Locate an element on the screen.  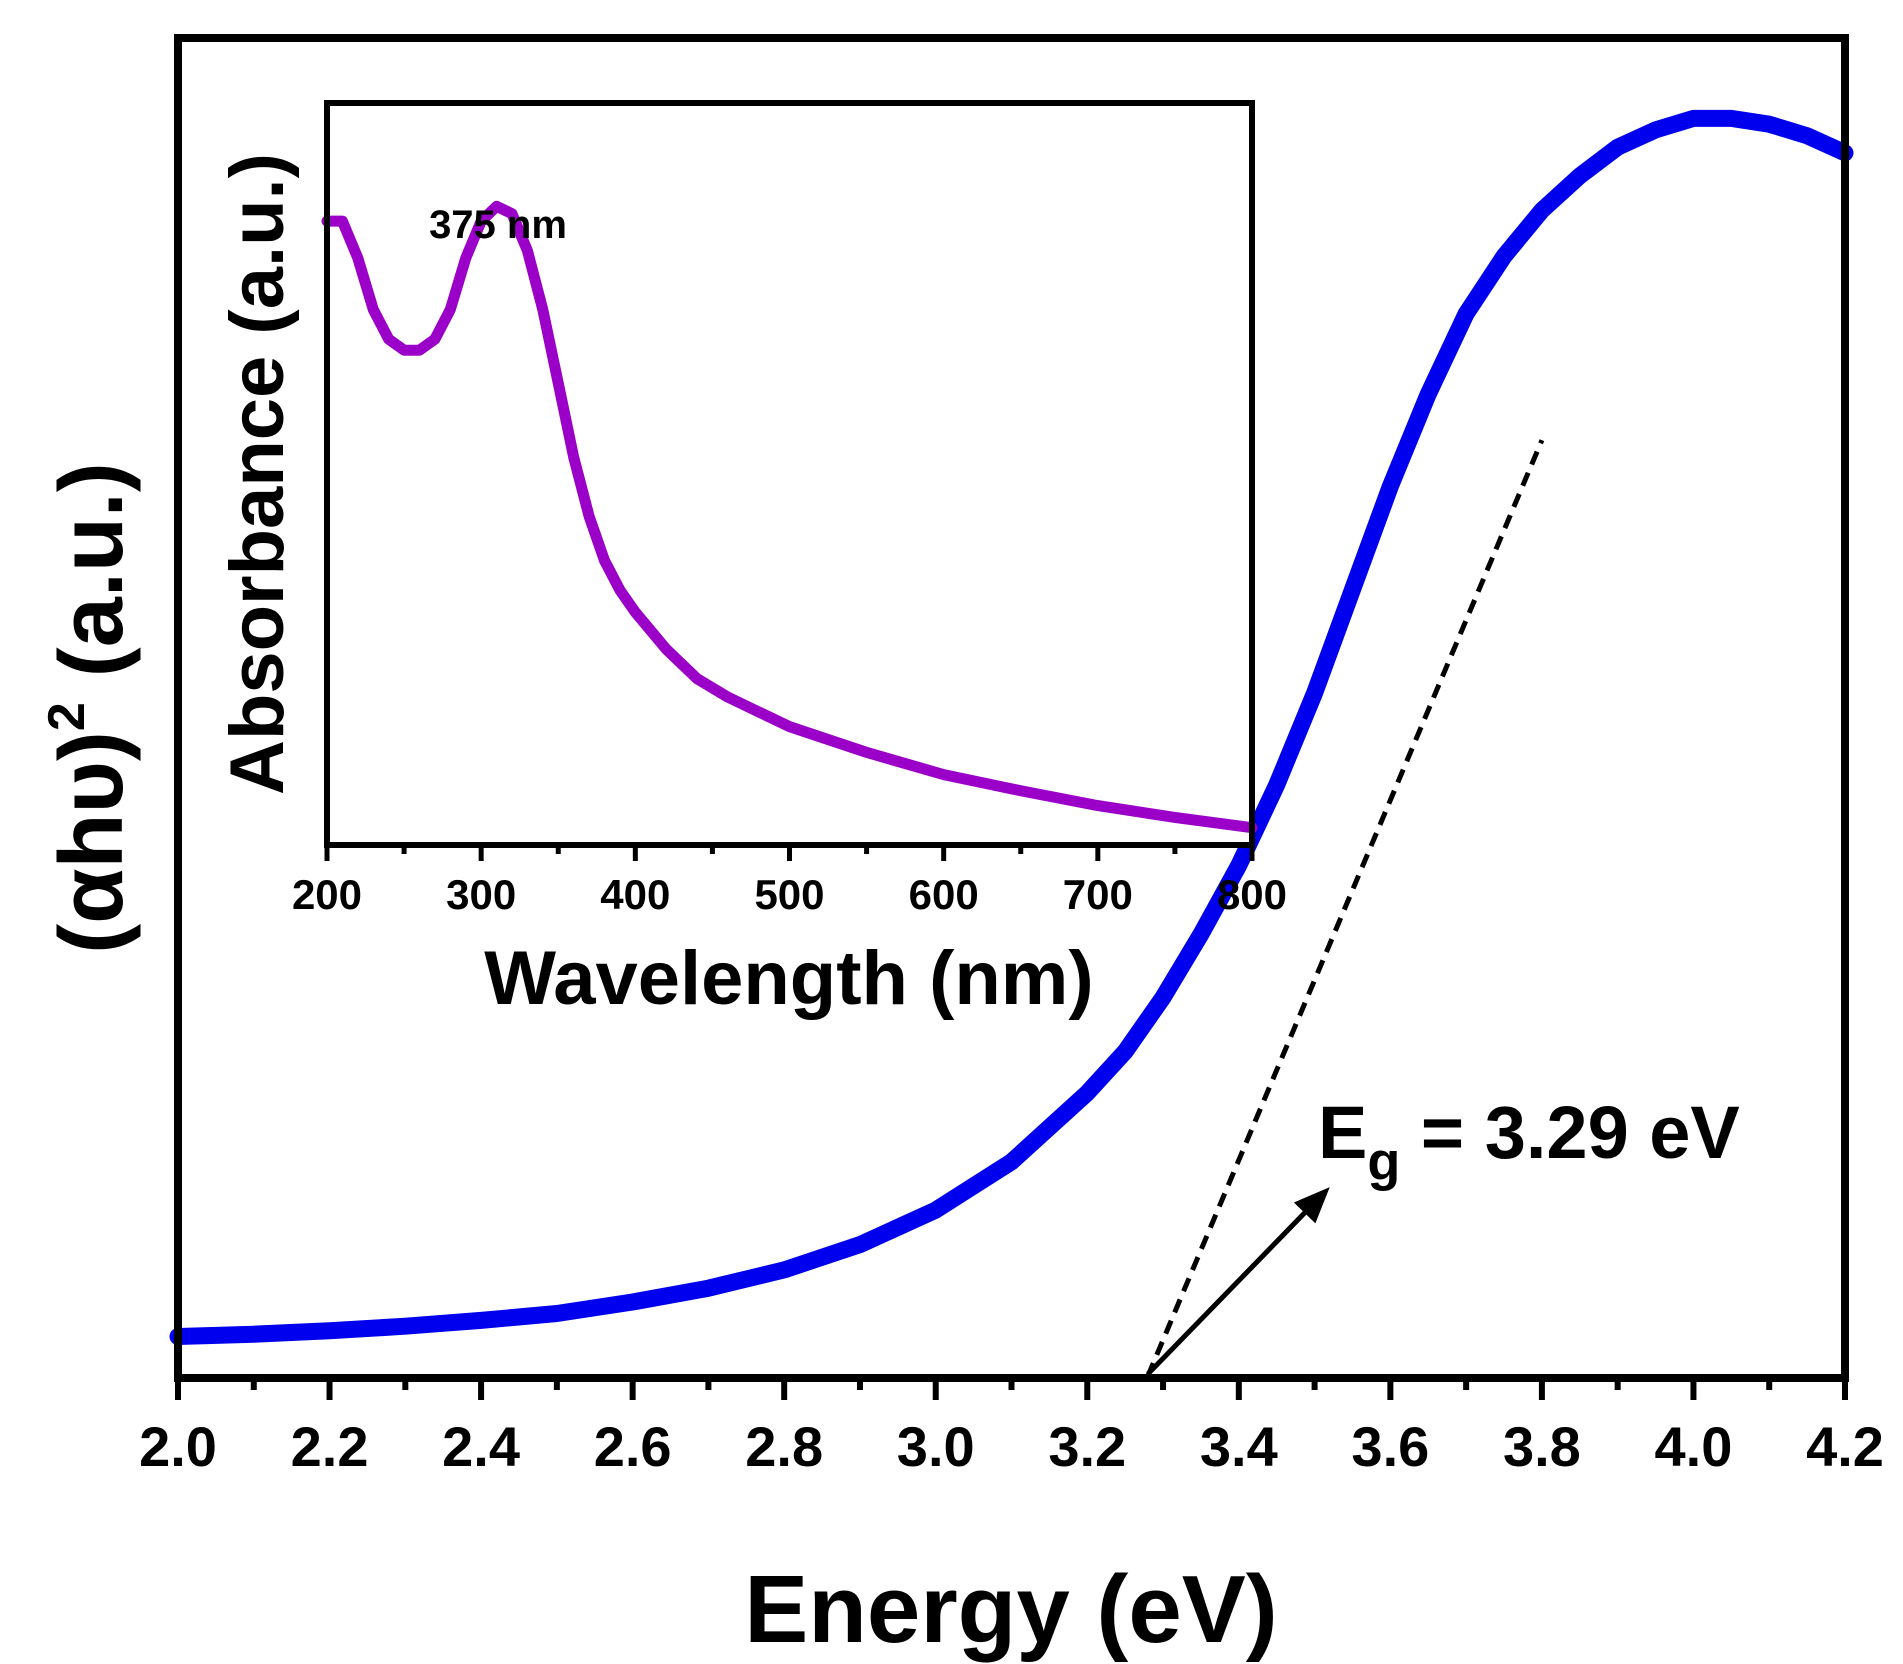
tangent-line is located at coordinates (1345, 908).